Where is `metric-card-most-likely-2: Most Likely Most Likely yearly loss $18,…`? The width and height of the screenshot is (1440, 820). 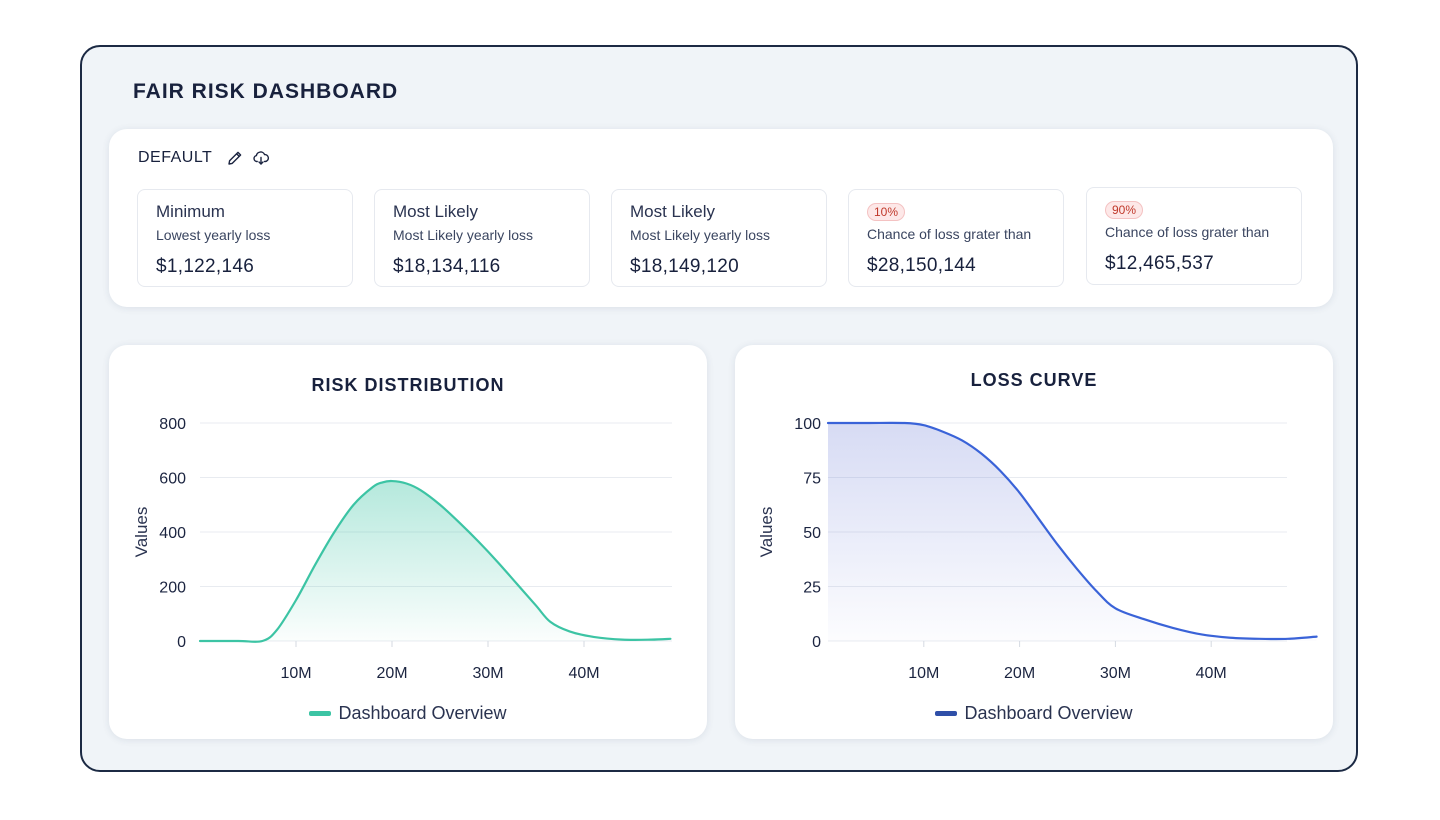
metric-card-most-likely-2: Most Likely Most Likely yearly loss $18,… is located at coordinates (719, 238).